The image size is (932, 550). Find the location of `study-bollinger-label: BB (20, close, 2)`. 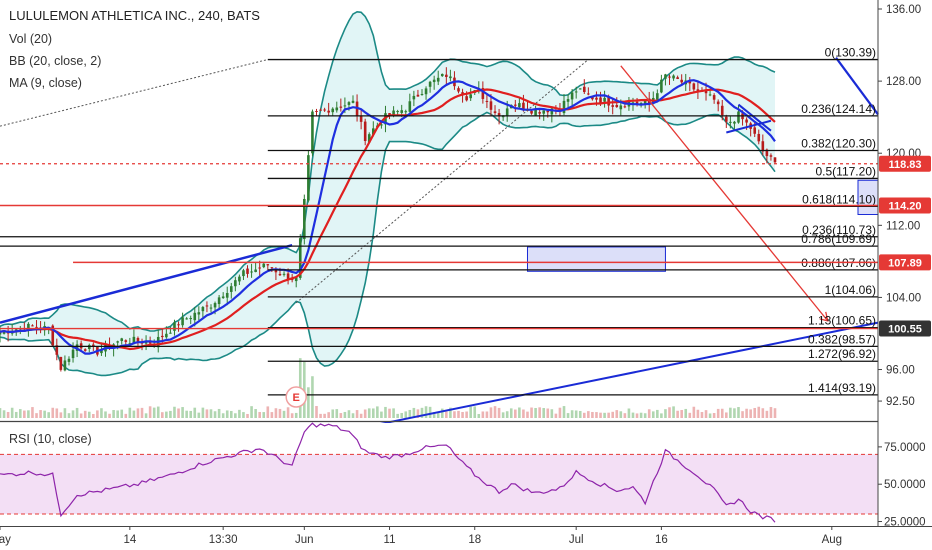

study-bollinger-label: BB (20, close, 2) is located at coordinates (55, 61).